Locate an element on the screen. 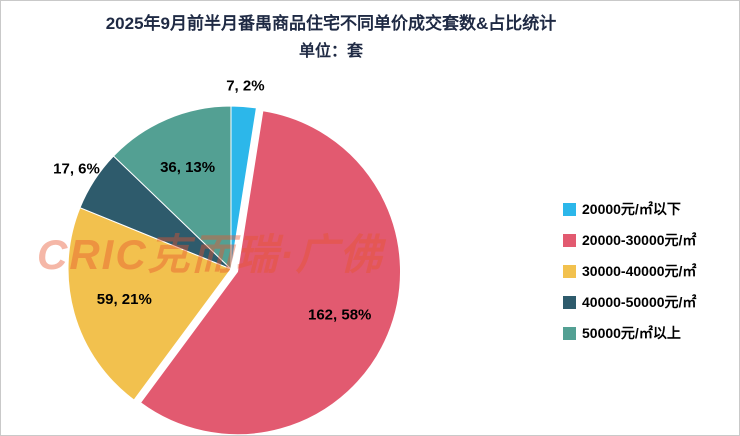  legend-label: 50000元/㎡以上 is located at coordinates (631, 333).